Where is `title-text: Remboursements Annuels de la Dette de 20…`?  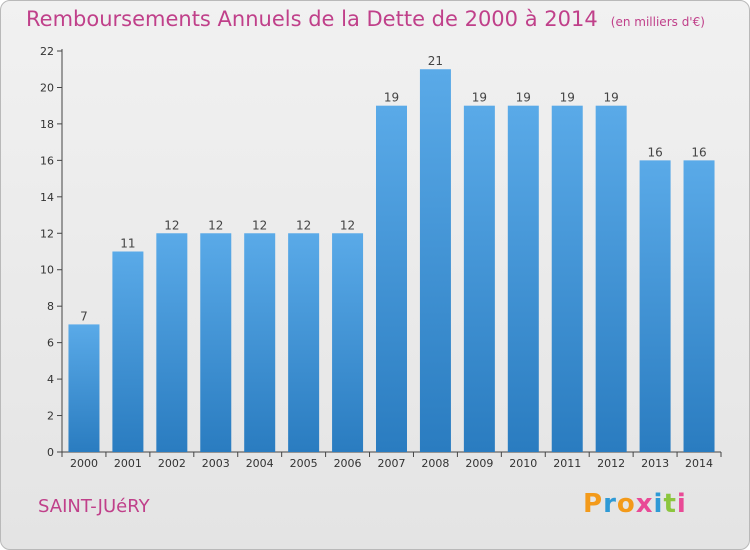
title-text: Remboursements Annuels de la Dette de 20… is located at coordinates (312, 19).